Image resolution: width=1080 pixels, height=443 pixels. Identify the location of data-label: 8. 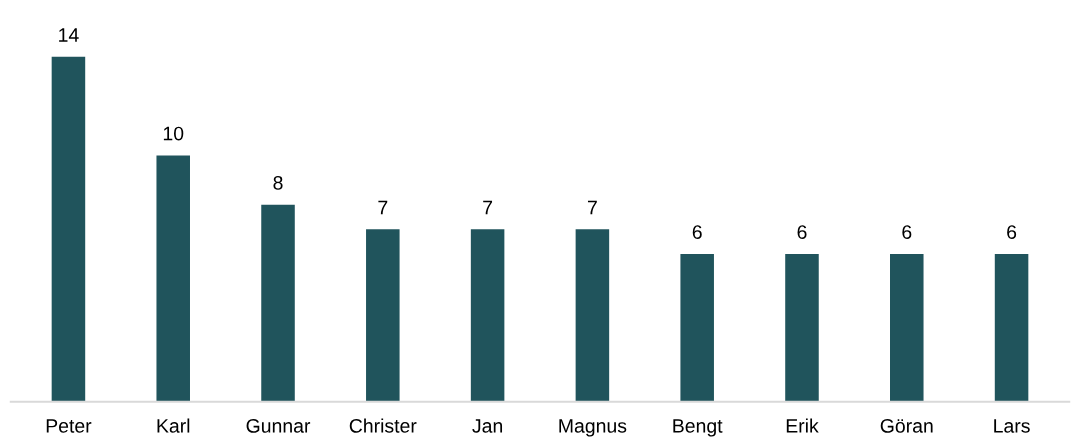
(278, 182).